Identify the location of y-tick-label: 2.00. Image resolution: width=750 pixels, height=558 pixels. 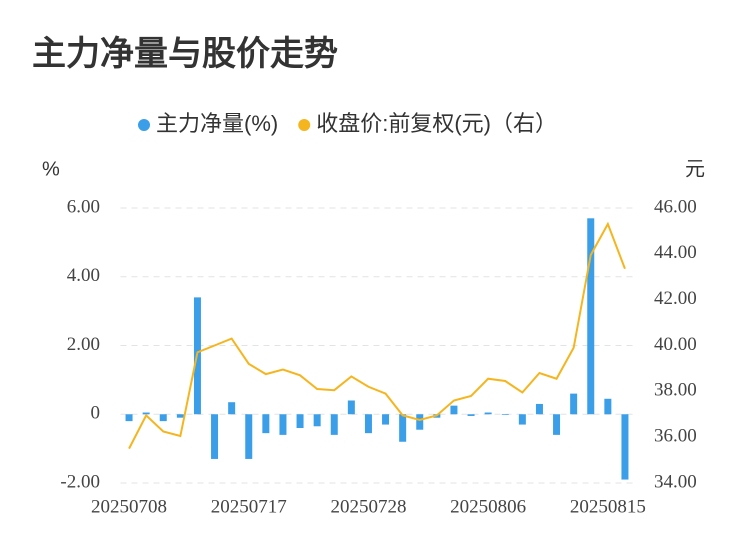
(83, 344).